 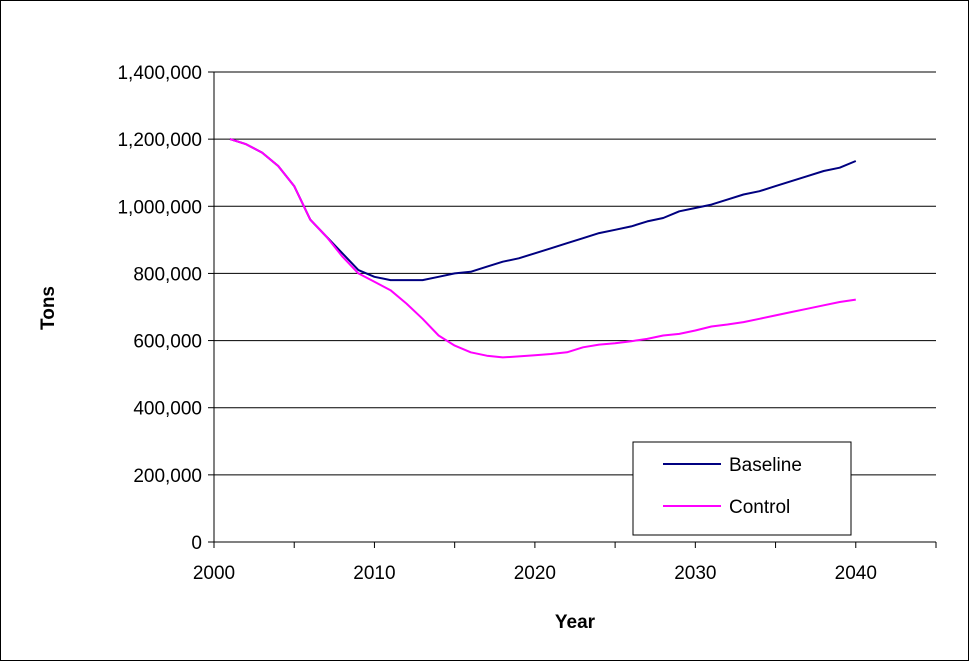 What do you see at coordinates (765, 465) in the screenshot?
I see `legend-label-baseline: Baseline` at bounding box center [765, 465].